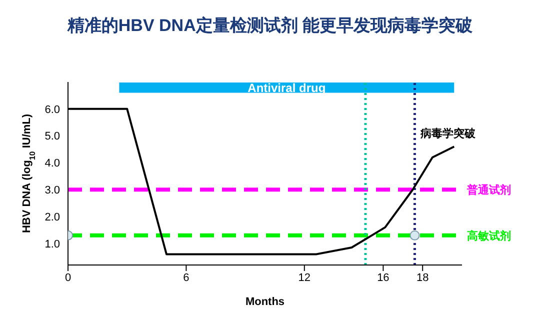 Image resolution: width=540 pixels, height=320 pixels. I want to click on y-tick-label: 5.0, so click(52, 136).